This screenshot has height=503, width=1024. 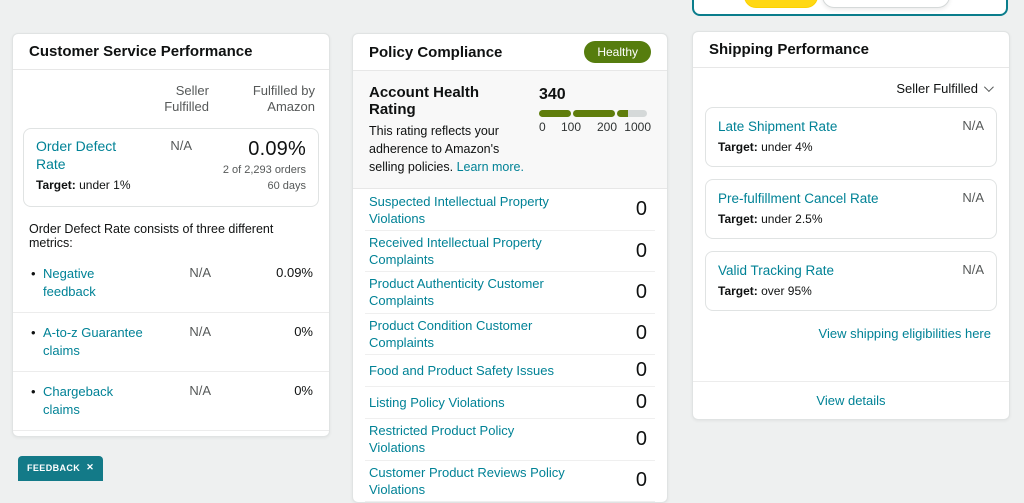 What do you see at coordinates (988, 87) in the screenshot?
I see `chevron-down-icon` at bounding box center [988, 87].